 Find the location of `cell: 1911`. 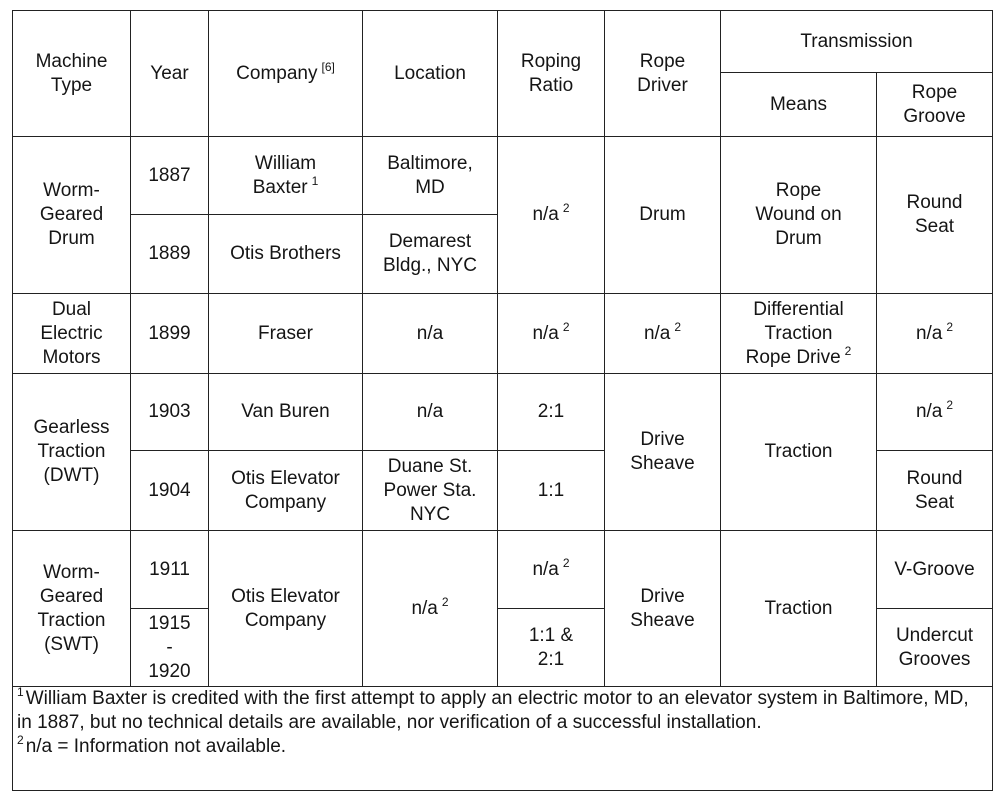

cell: 1911 is located at coordinates (169, 569).